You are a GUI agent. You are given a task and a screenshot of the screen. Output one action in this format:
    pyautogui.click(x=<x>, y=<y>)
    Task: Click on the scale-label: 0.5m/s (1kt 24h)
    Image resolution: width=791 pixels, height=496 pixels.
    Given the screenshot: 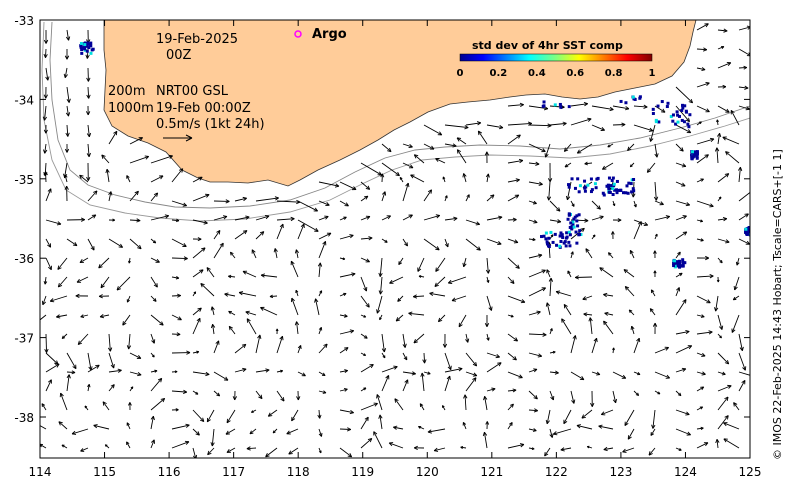 What is the action you would take?
    pyautogui.click(x=210, y=124)
    